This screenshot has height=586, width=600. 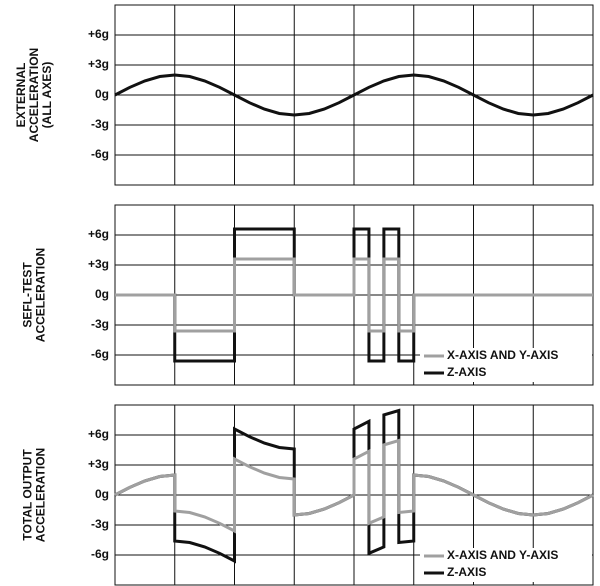 What do you see at coordinates (47, 95) in the screenshot?
I see `y-axis-label: (ALL AXES)` at bounding box center [47, 95].